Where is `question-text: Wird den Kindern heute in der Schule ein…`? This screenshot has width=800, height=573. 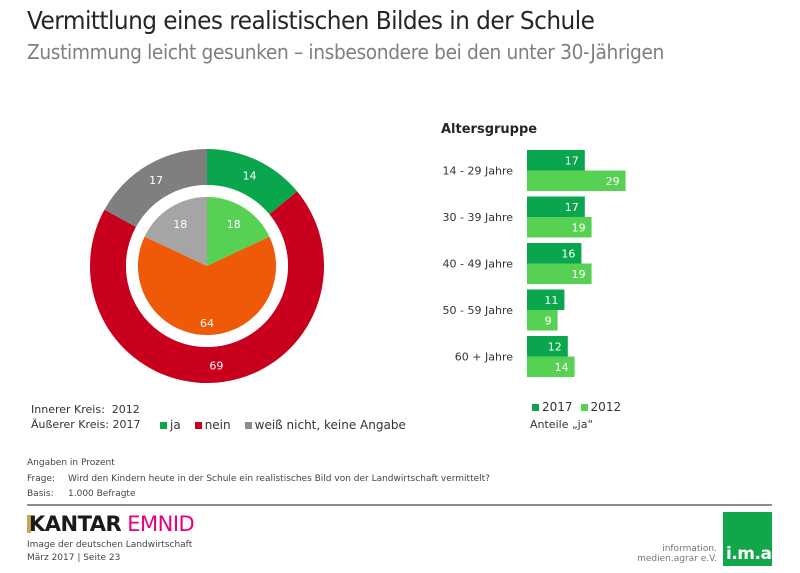
question-text: Wird den Kindern heute in der Schule ein… is located at coordinates (279, 478).